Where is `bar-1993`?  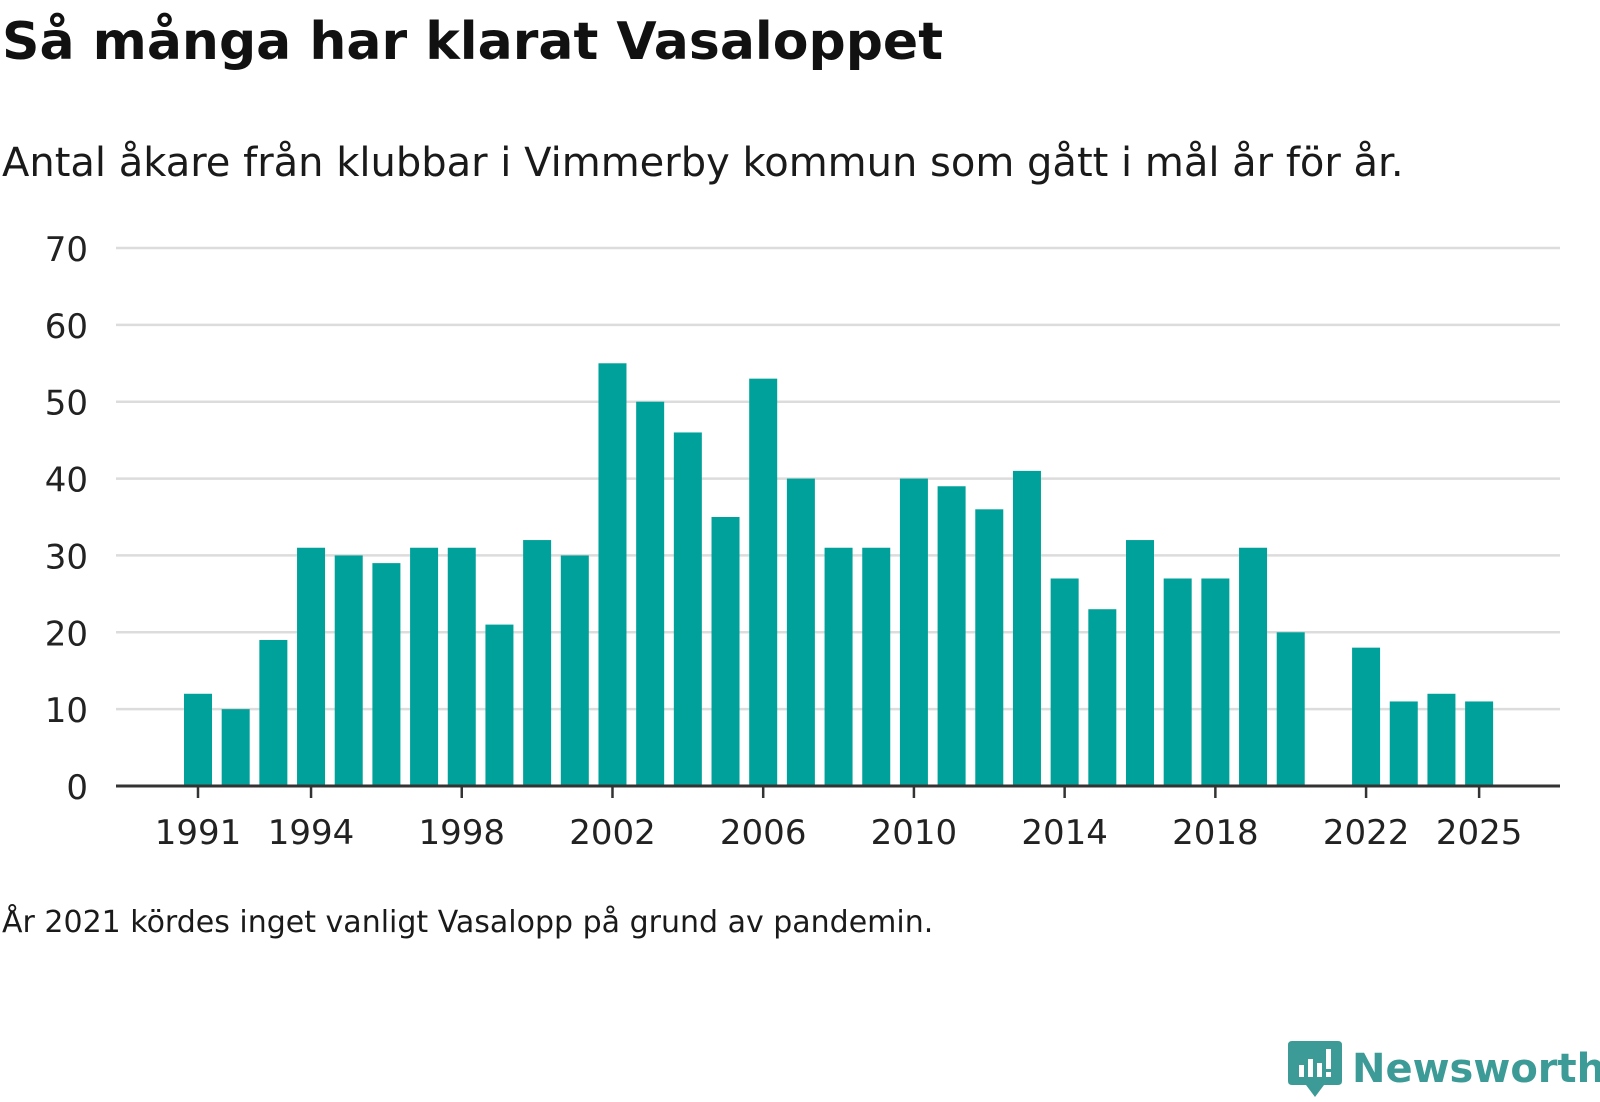
bar-1993 is located at coordinates (273, 712).